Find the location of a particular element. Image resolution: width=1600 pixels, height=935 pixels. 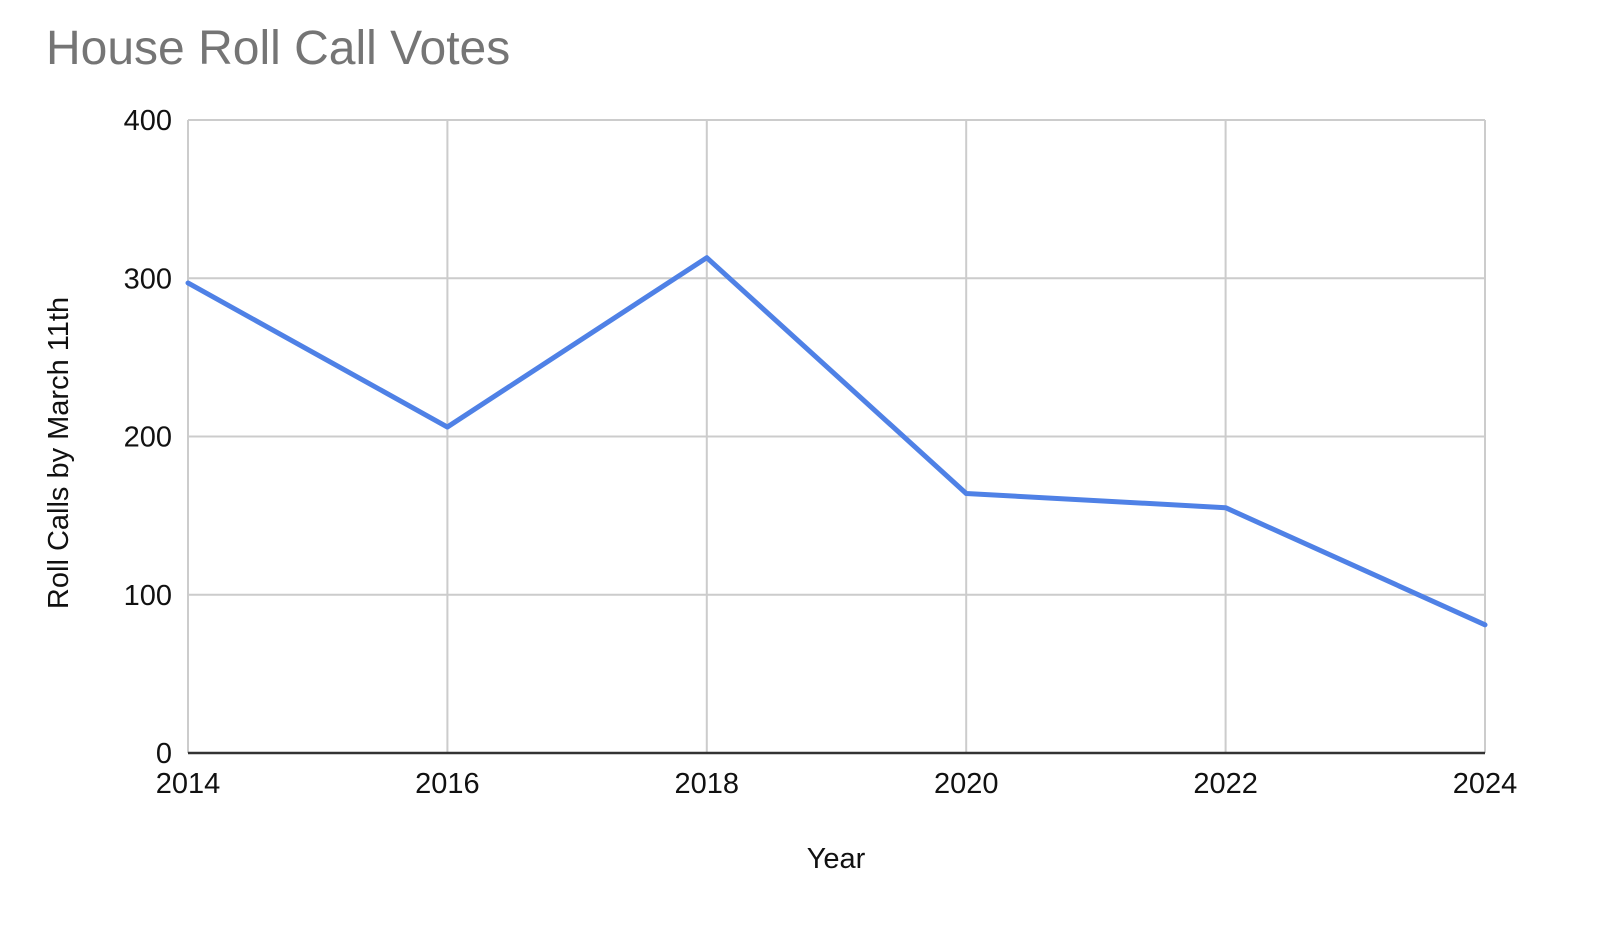

x-tick-label: 2020 is located at coordinates (966, 784).